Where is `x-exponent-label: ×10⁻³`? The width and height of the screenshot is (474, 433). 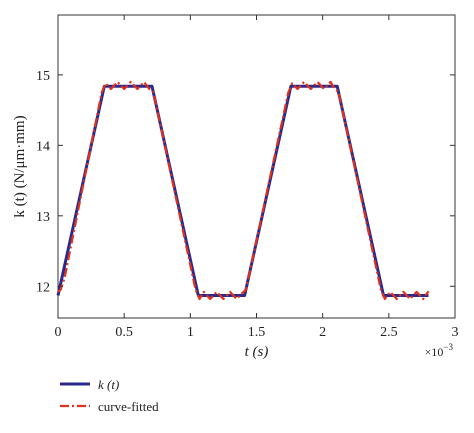 x-exponent-label: ×10⁻³ is located at coordinates (439, 350).